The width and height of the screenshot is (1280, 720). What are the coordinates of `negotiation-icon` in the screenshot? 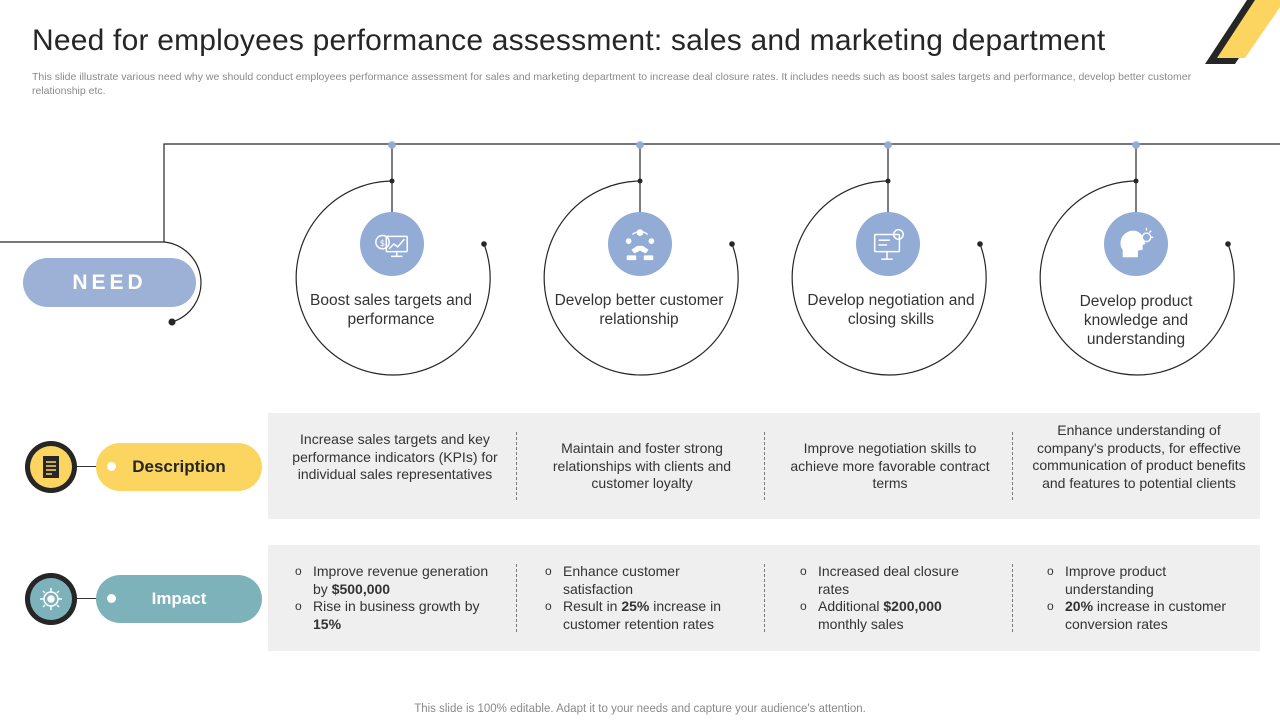 It's located at (888, 244).